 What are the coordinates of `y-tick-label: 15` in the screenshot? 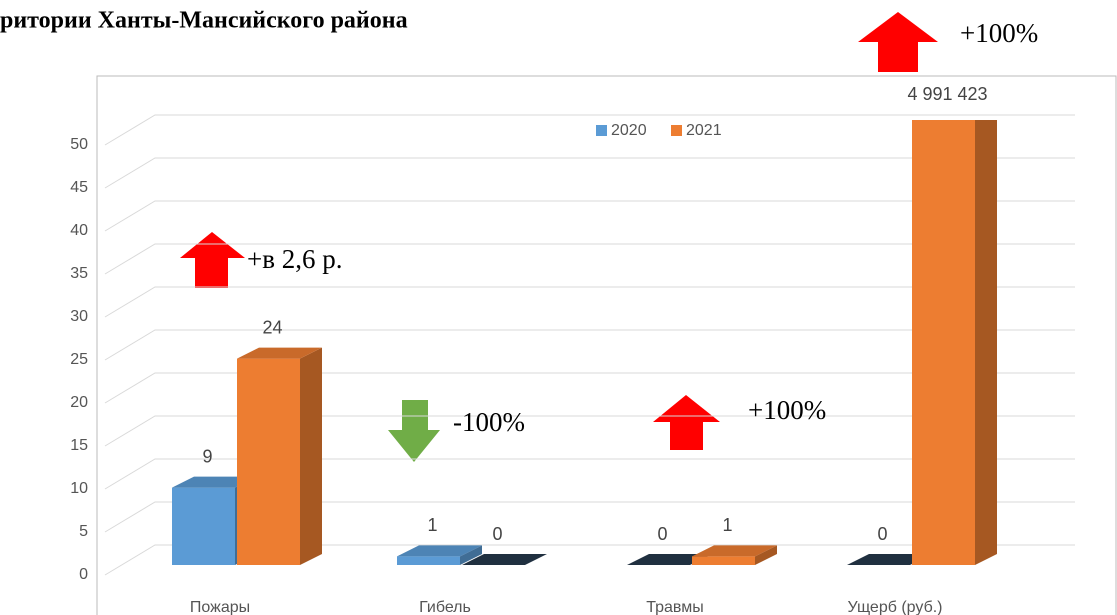 It's located at (79, 445).